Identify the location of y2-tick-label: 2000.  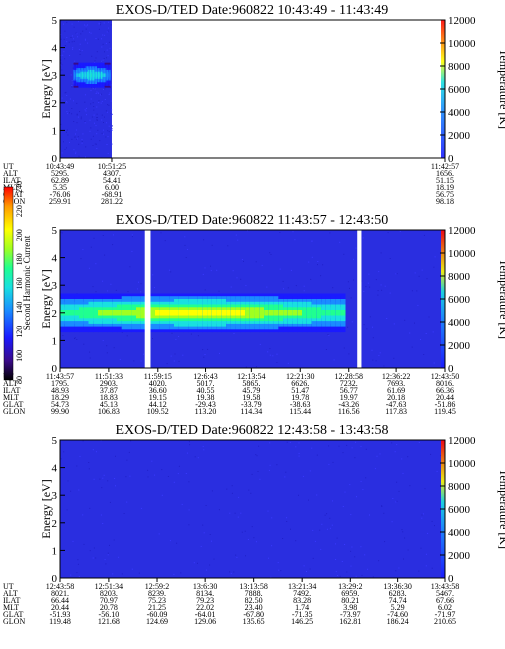
(459, 556).